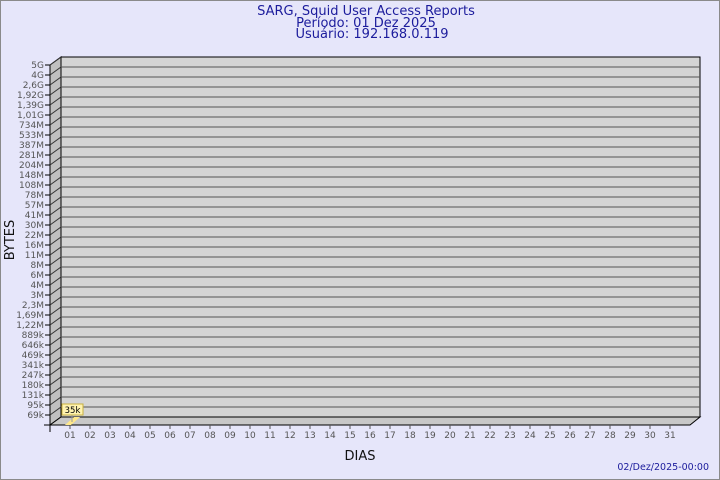 The image size is (720, 480). What do you see at coordinates (31, 146) in the screenshot?
I see `y-tick-label: 387M` at bounding box center [31, 146].